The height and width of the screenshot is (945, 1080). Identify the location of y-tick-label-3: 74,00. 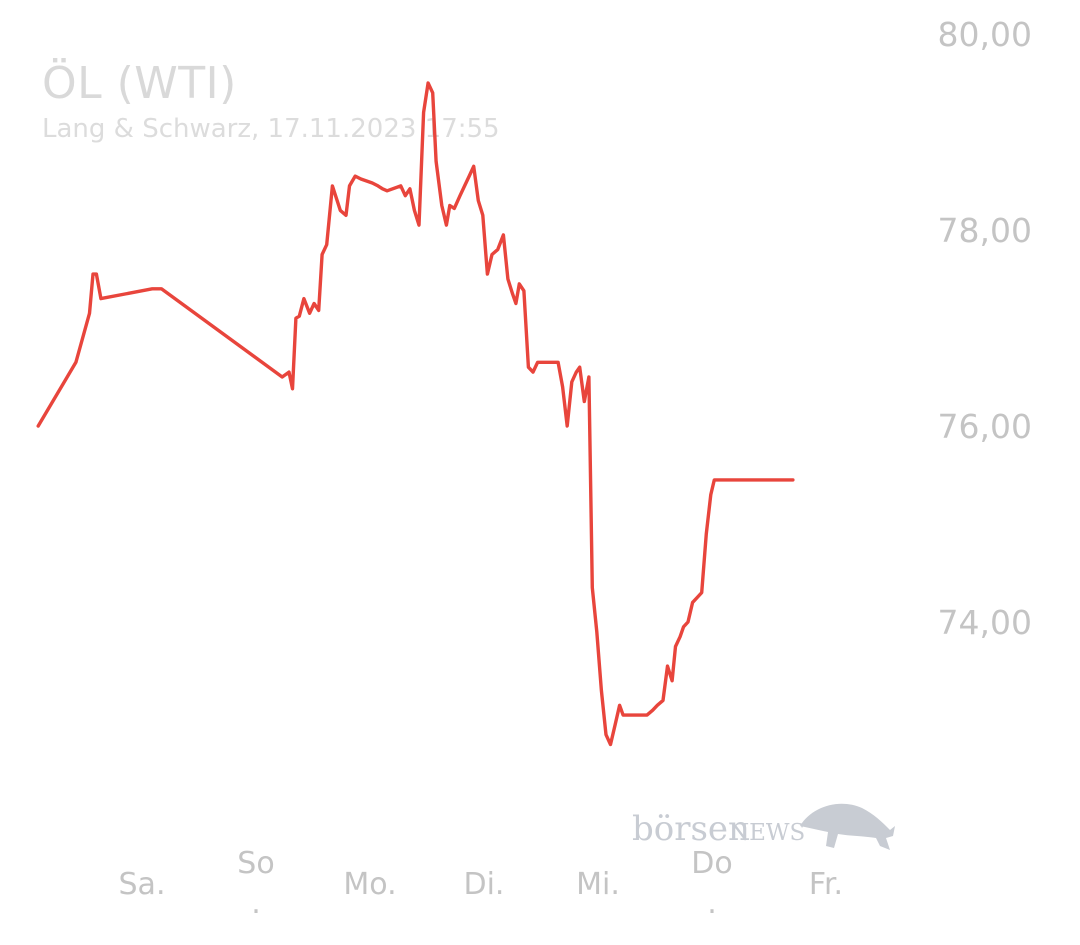
(985, 622).